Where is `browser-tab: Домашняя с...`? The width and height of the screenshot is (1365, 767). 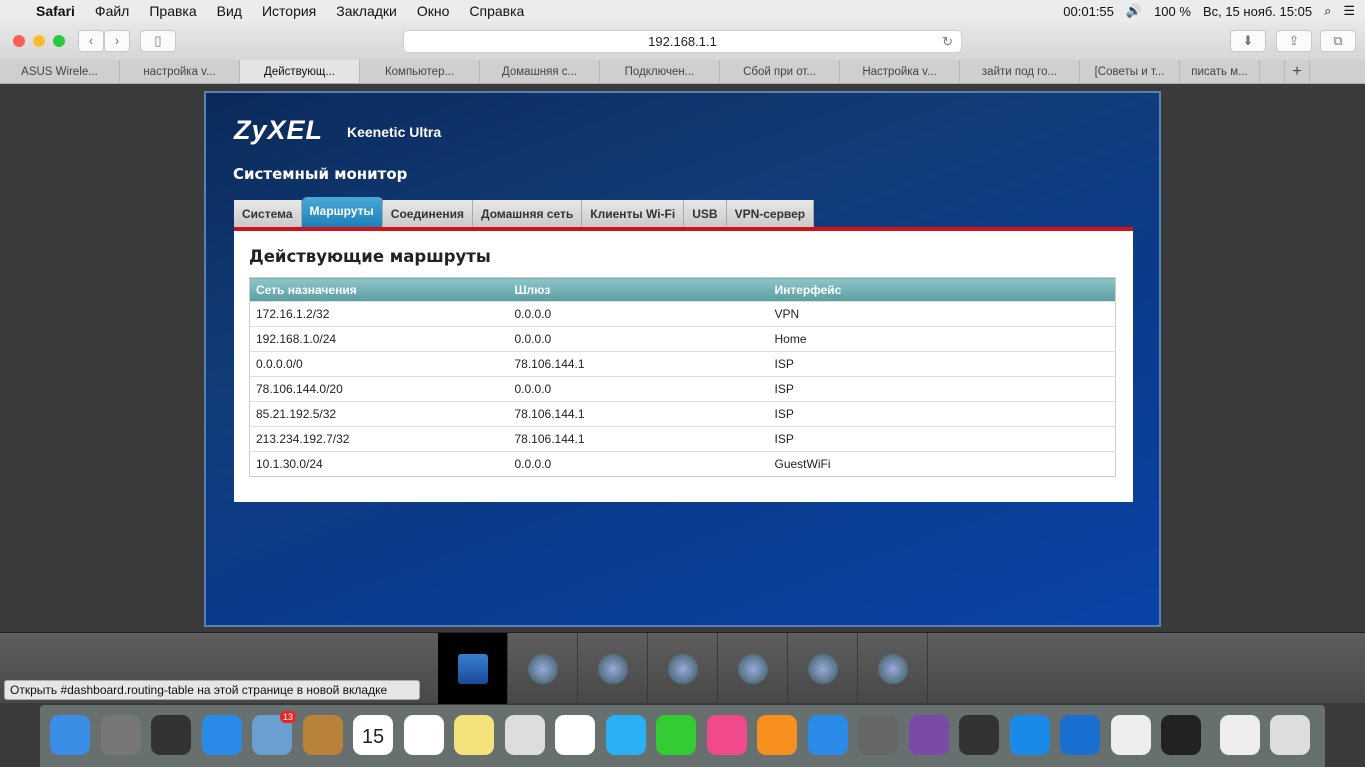
browser-tab: Домашняя с... is located at coordinates (540, 71).